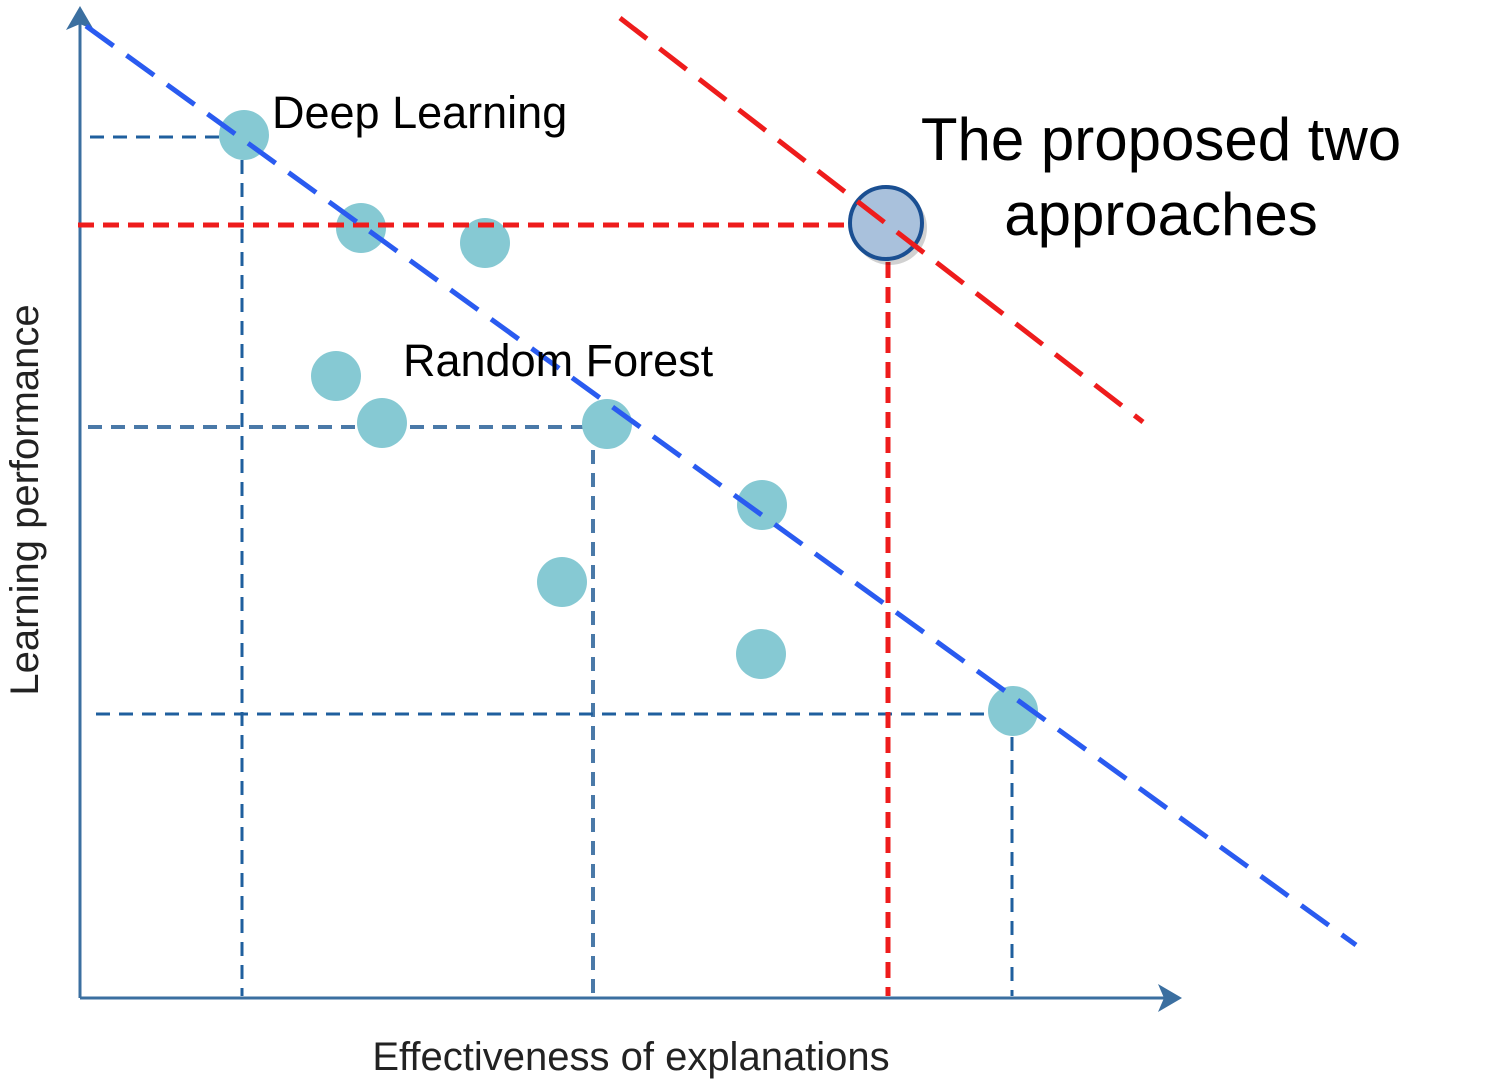 Image resolution: width=1489 pixels, height=1086 pixels. Describe the element at coordinates (630, 1057) in the screenshot. I see `x-axis-label: Effectiveness of explanations` at that location.